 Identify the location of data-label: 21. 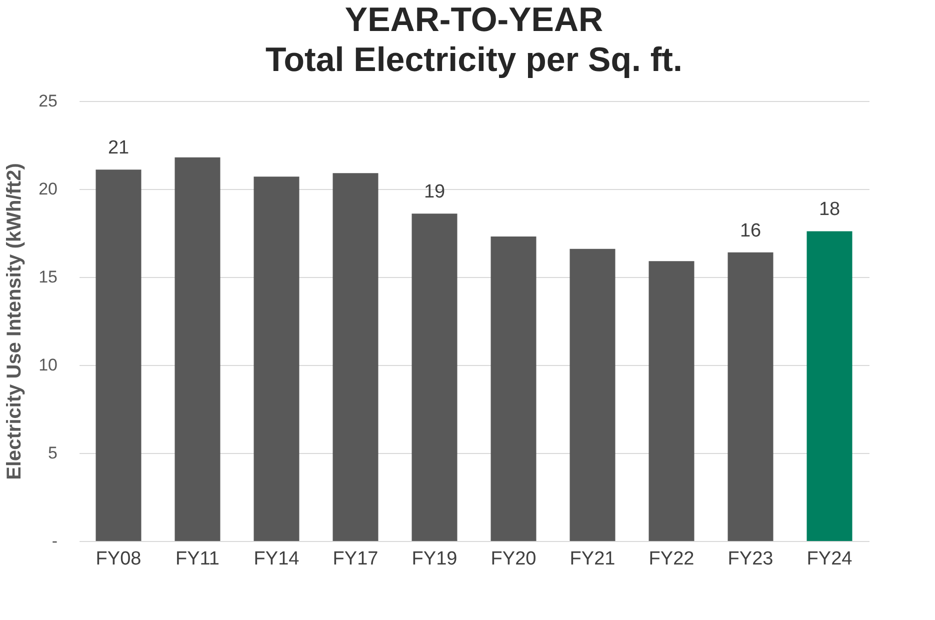
(119, 148).